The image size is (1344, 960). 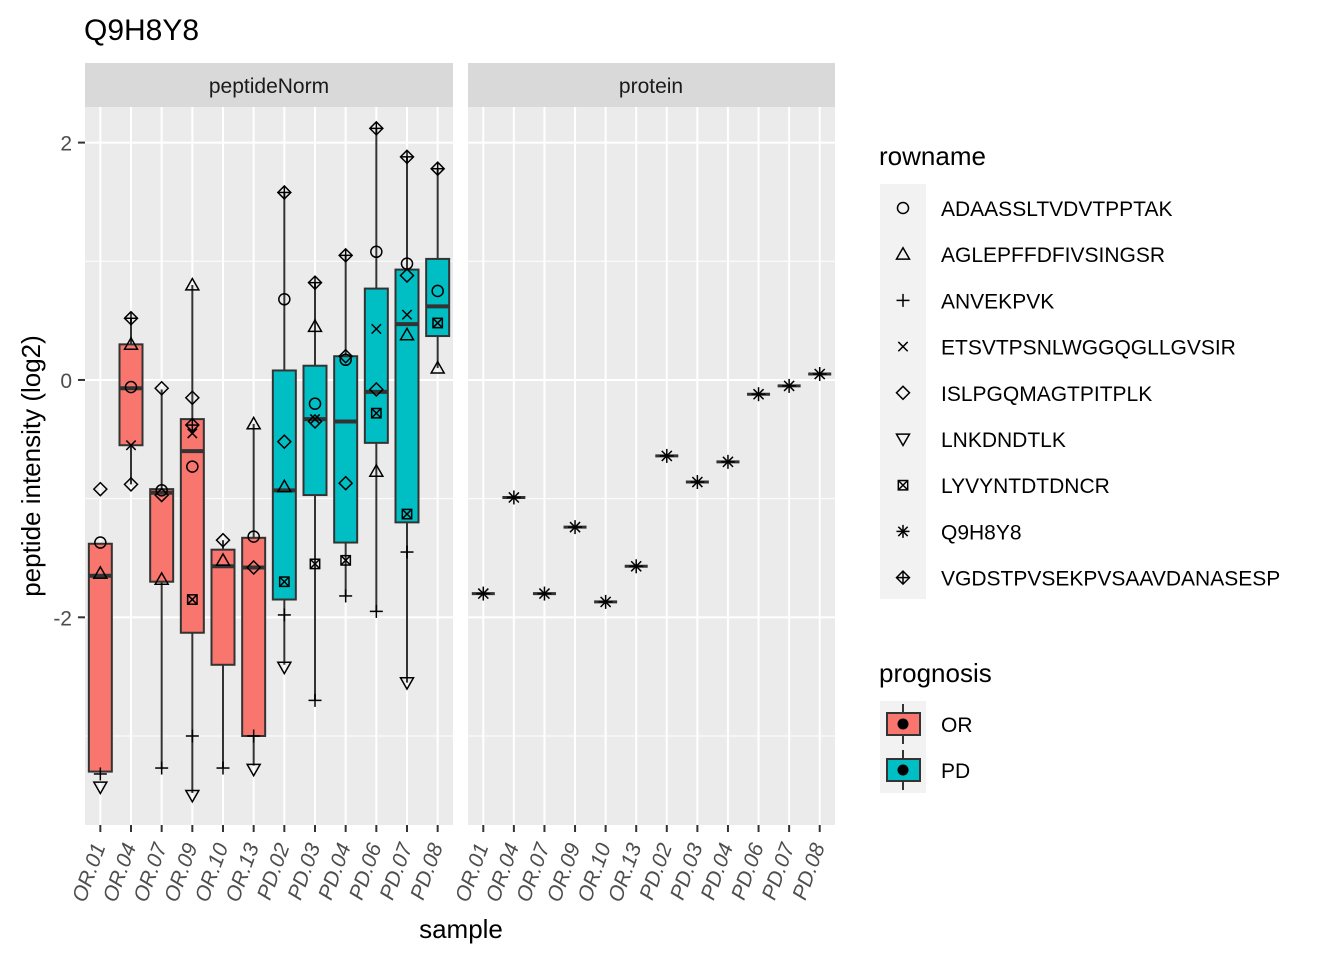 What do you see at coordinates (903, 253) in the screenshot?
I see `legend-key-triangle` at bounding box center [903, 253].